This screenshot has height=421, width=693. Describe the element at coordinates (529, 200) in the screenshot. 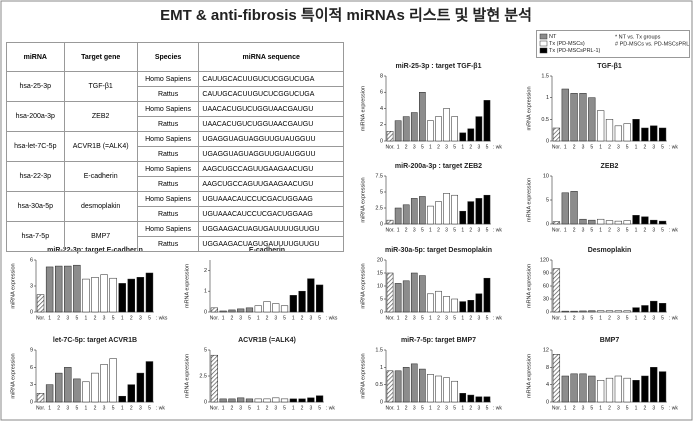

I see `y-axis-label: mRNA expression` at that location.